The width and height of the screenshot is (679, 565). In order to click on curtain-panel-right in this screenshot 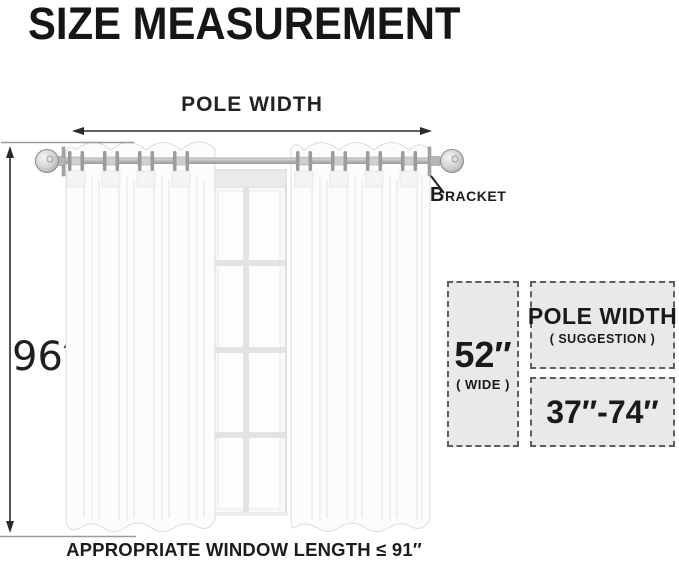, I will do `click(360, 337)`.